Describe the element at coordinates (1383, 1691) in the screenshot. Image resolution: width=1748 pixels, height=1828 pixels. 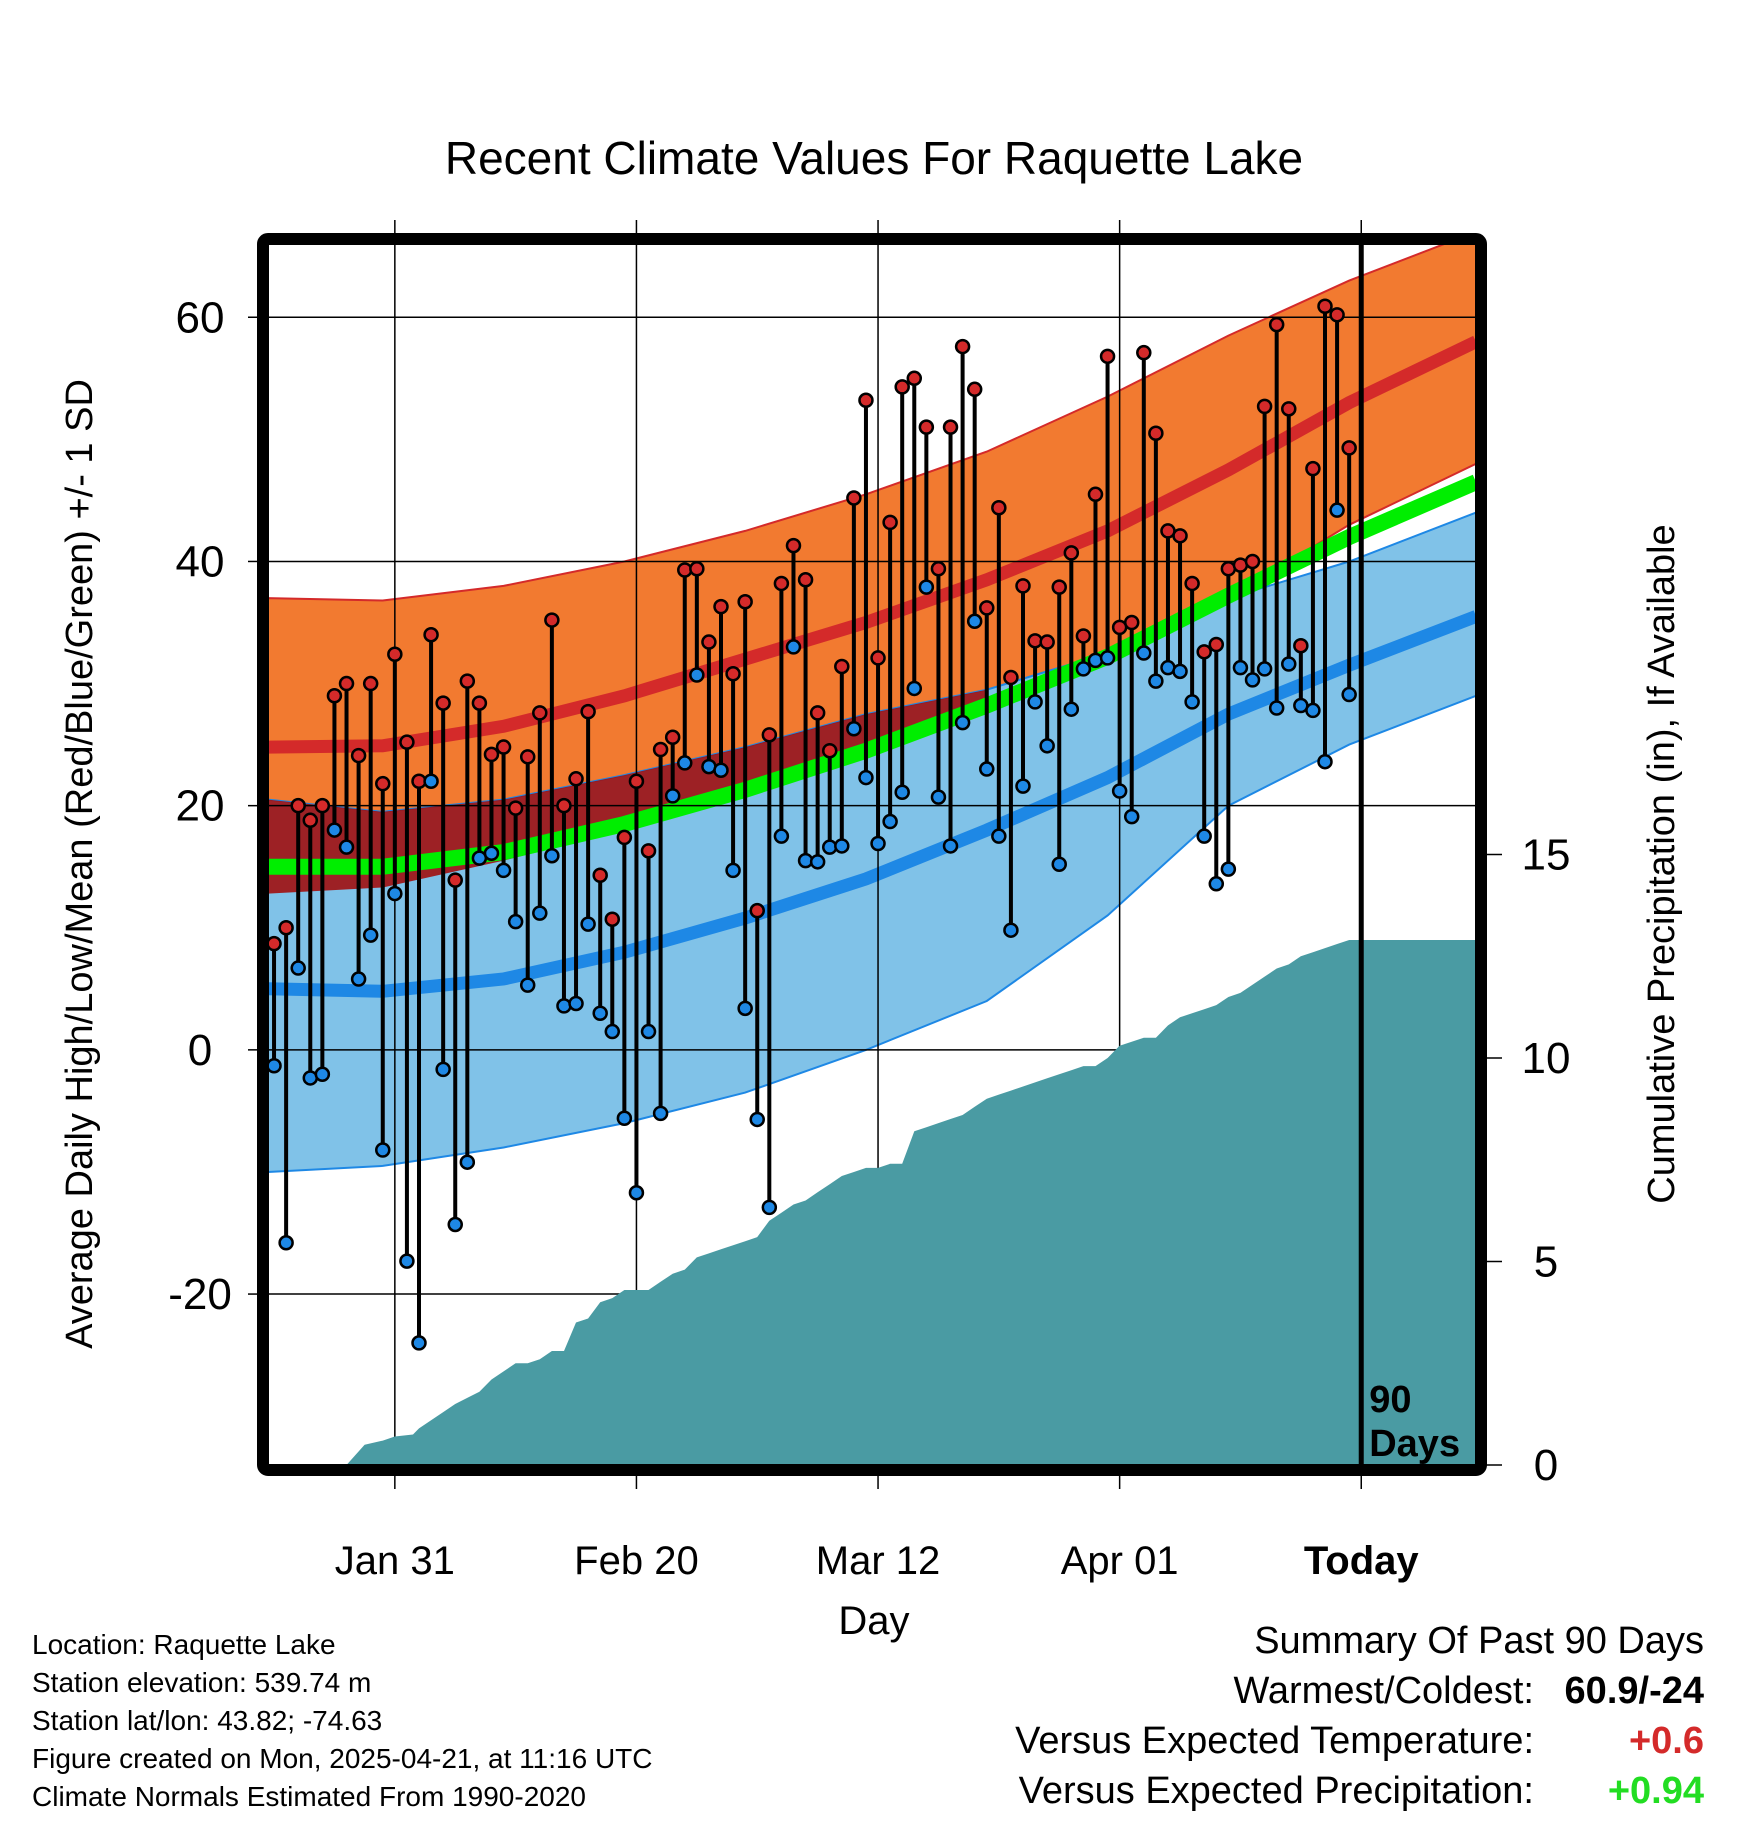
I see `warm-cold-label: Warmest/Coldest:` at that location.